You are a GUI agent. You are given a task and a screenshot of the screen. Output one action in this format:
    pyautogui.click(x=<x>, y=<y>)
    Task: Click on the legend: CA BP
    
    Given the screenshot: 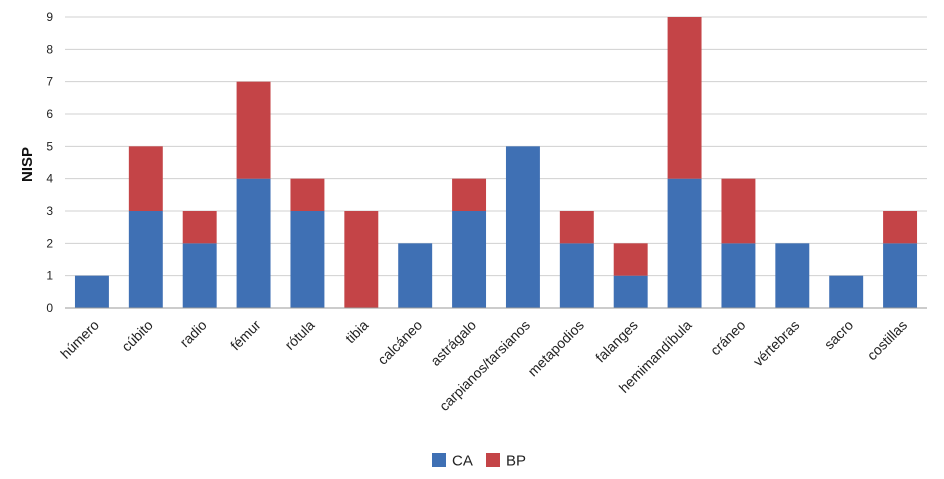 What is the action you would take?
    pyautogui.click(x=479, y=461)
    